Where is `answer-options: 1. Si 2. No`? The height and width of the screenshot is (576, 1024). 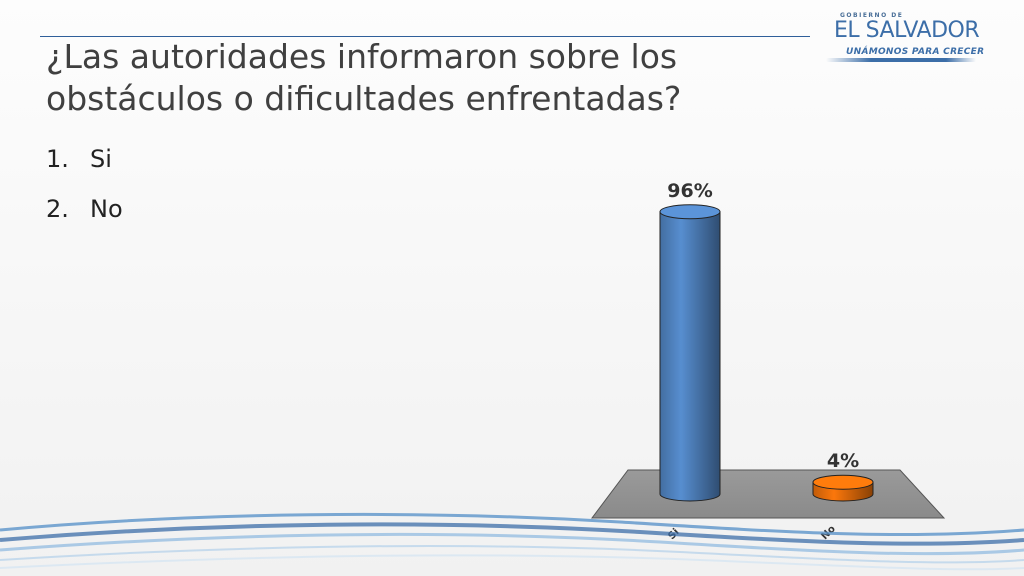
answer-options: 1. Si 2. No is located at coordinates (84, 192).